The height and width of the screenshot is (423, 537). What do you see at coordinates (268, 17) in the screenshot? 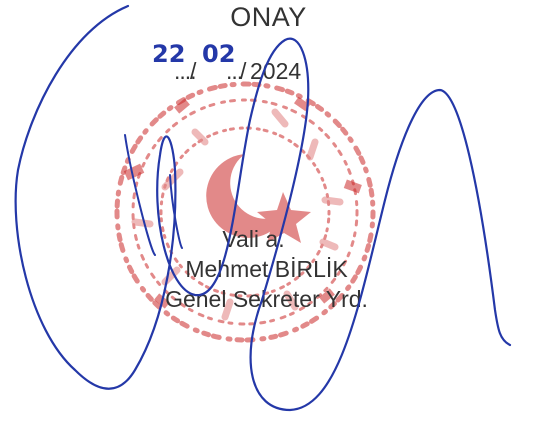
I see `approval-heading: ONAY` at bounding box center [268, 17].